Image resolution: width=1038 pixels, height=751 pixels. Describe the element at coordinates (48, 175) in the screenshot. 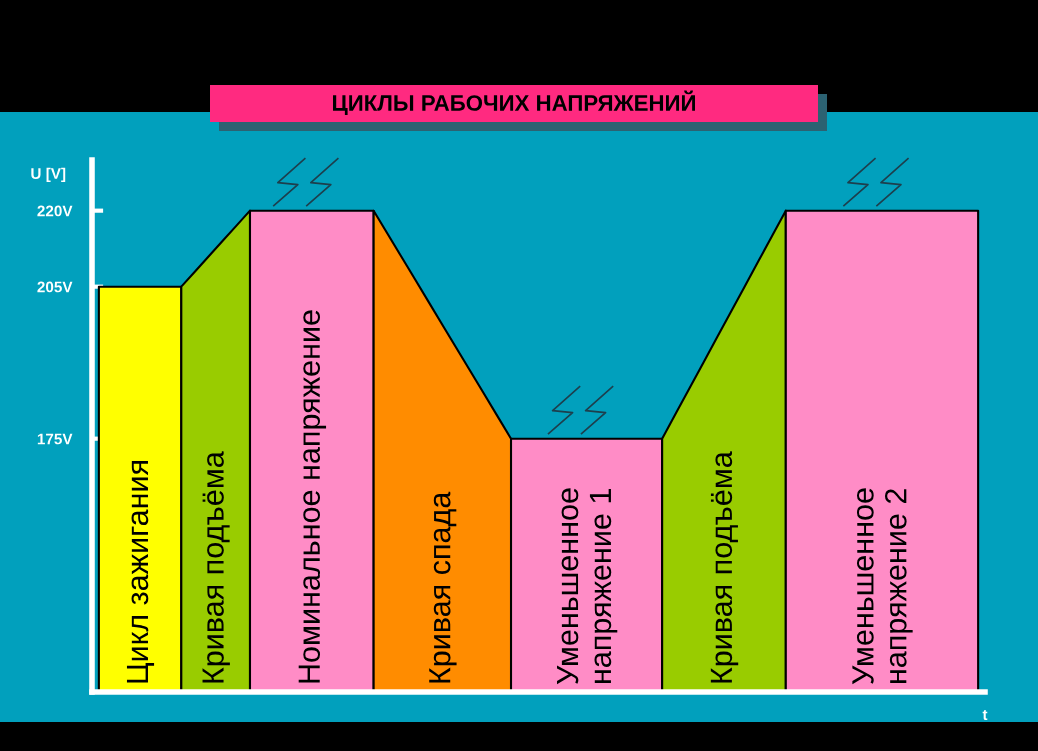

I see `y-axis-title: U [V]` at that location.